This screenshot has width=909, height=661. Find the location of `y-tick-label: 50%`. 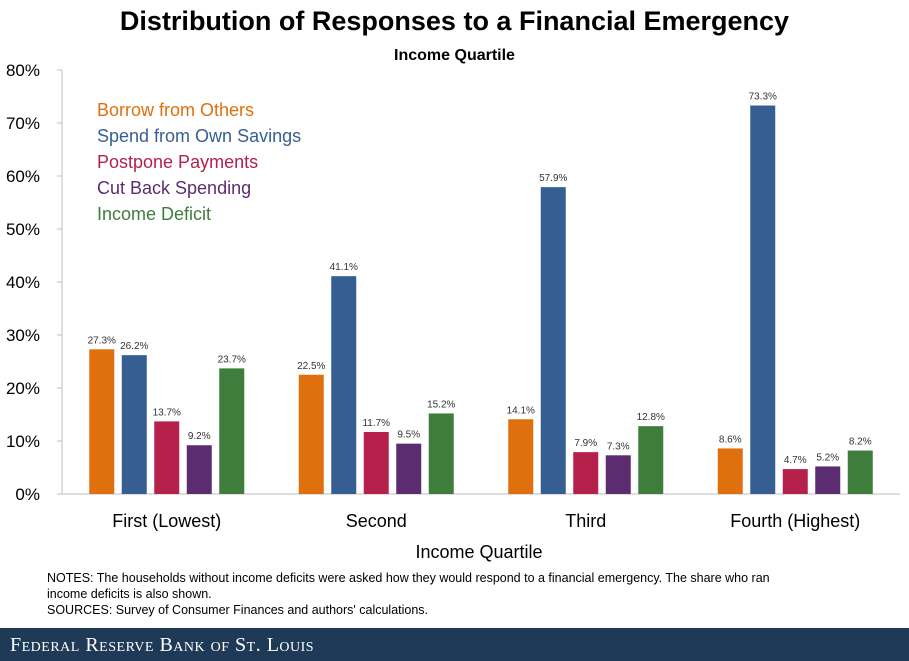

y-tick-label: 50% is located at coordinates (23, 229).